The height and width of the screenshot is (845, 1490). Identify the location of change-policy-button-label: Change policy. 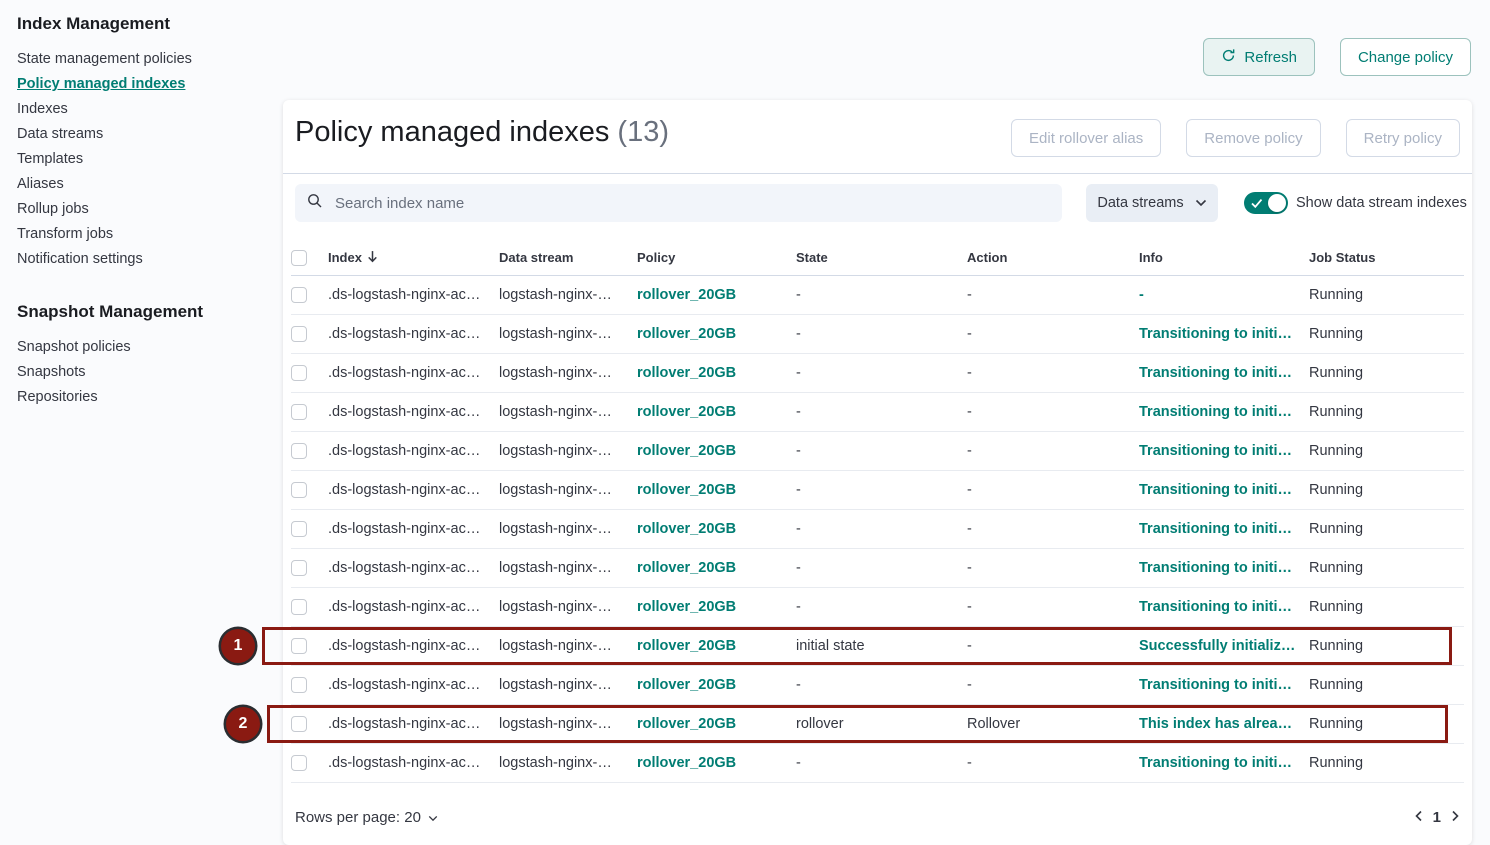
(1405, 57).